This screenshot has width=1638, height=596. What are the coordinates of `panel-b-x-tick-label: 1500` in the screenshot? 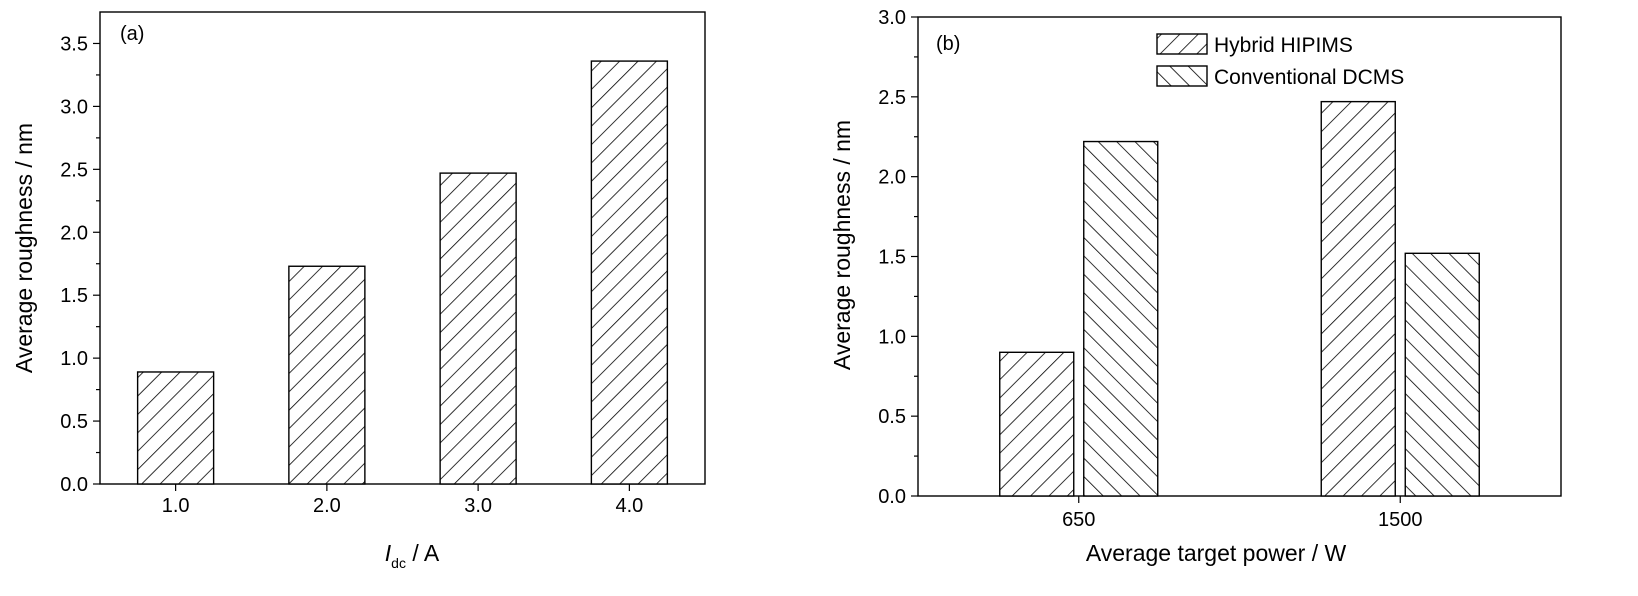 It's located at (1400, 520).